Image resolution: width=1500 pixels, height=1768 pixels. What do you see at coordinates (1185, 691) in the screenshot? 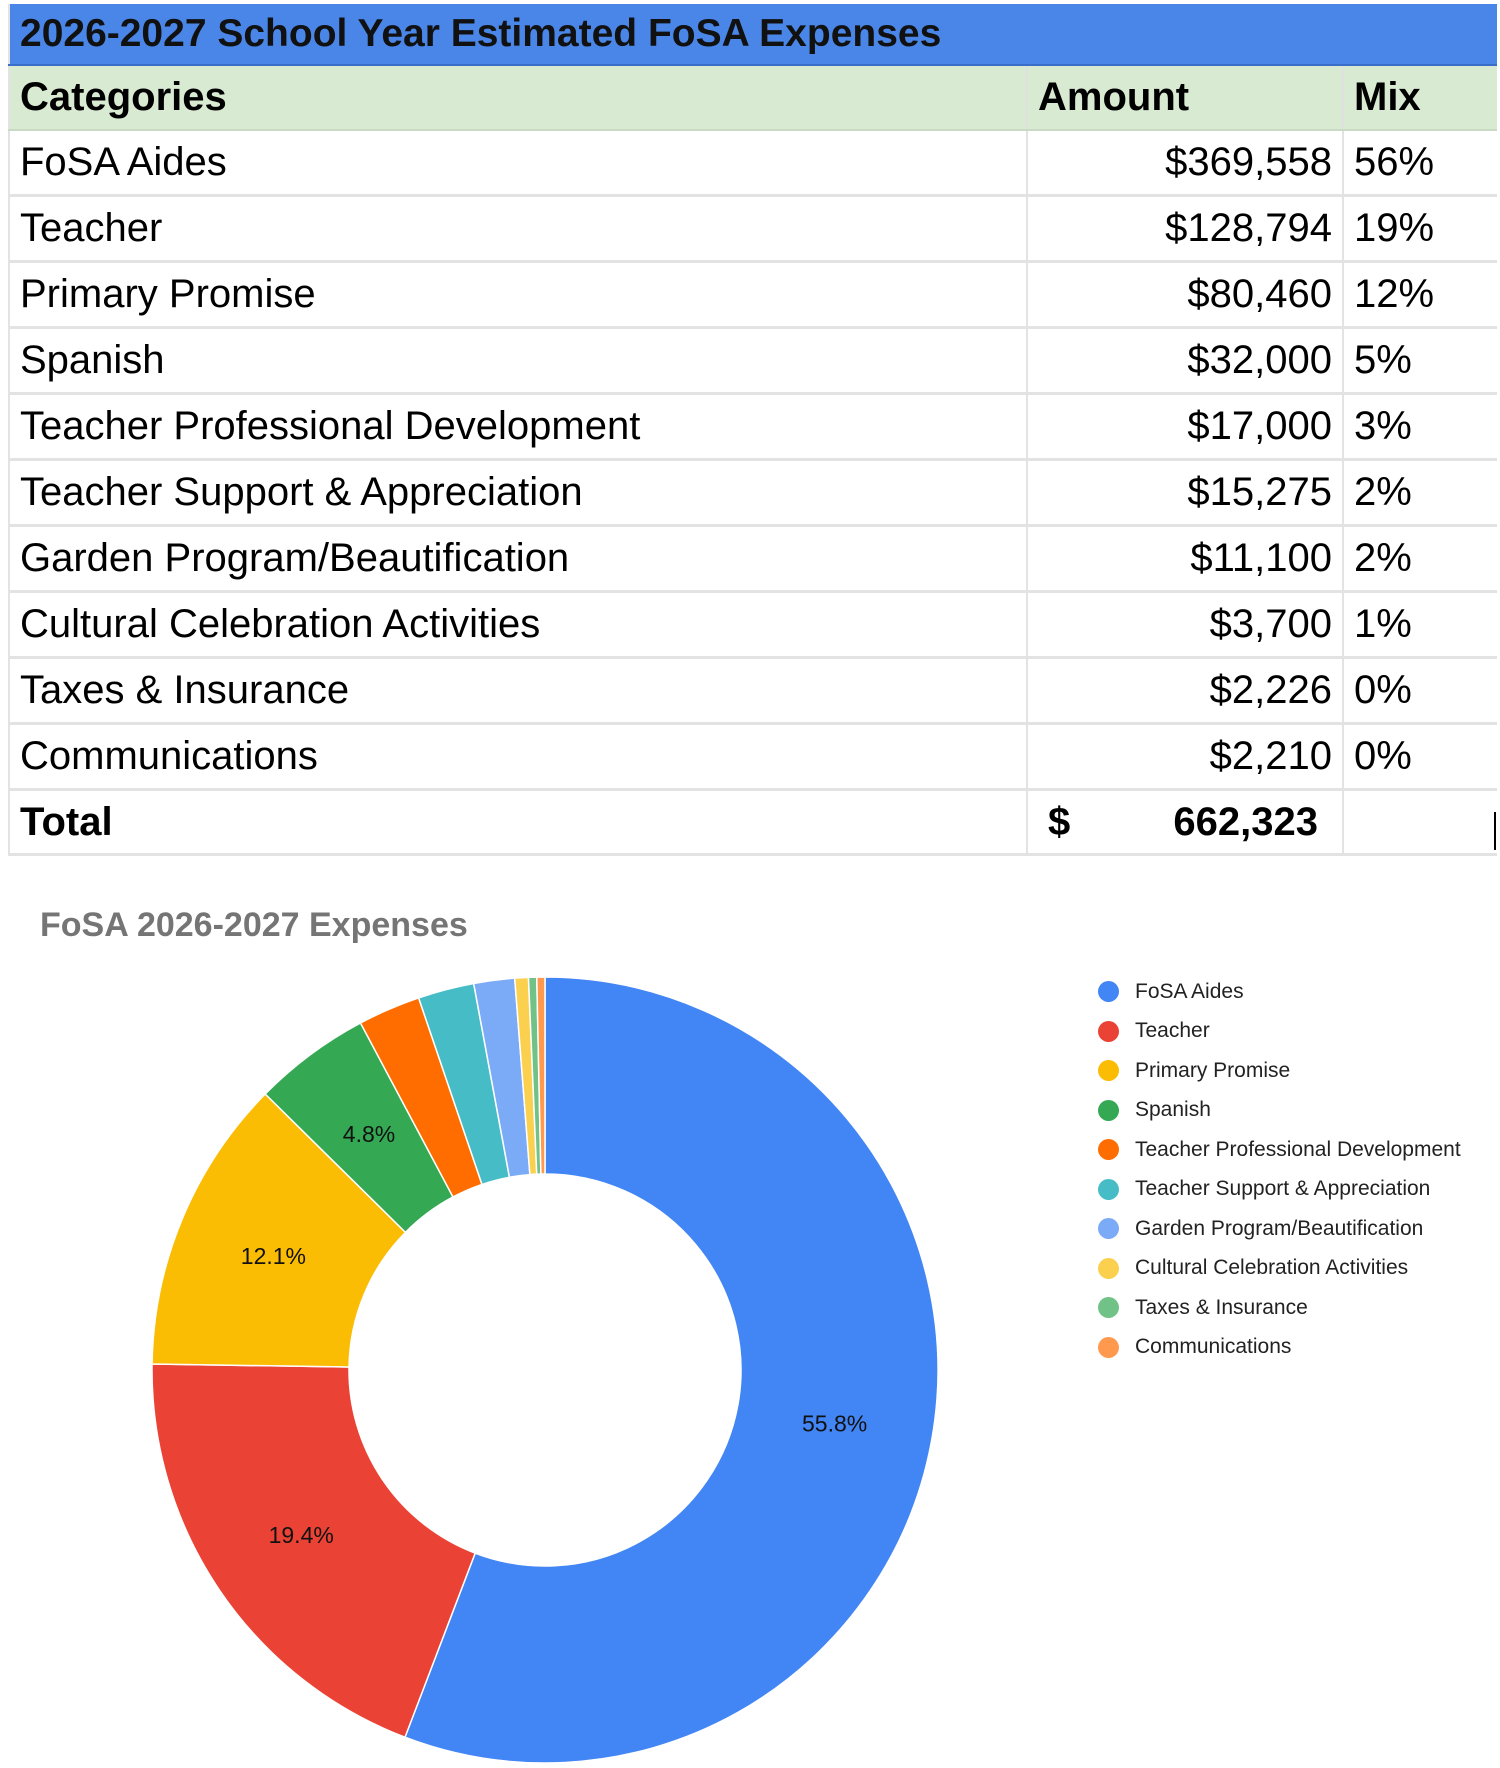
I see `amount-cell: $2,226` at bounding box center [1185, 691].